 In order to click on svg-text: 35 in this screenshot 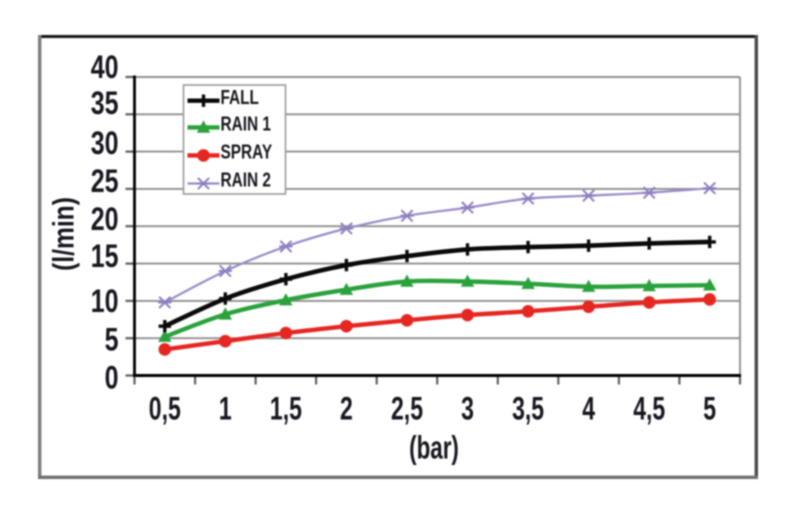, I will do `click(105, 104)`.